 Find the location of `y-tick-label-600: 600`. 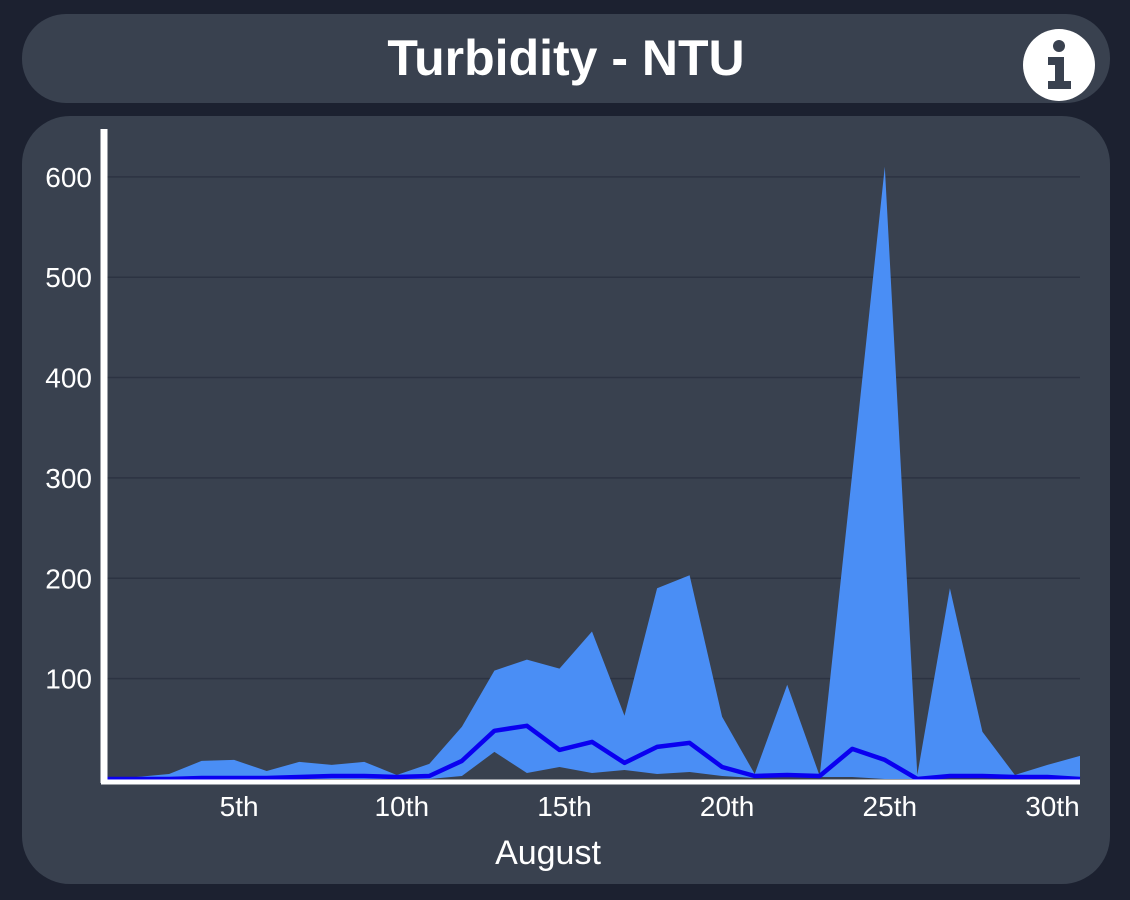

y-tick-label-600: 600 is located at coordinates (68, 177).